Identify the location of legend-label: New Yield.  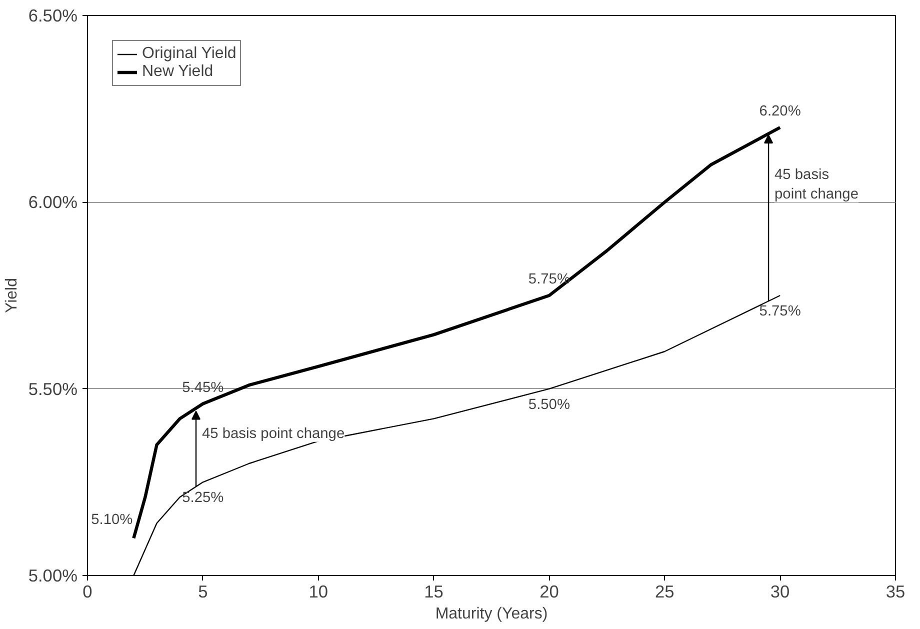
(178, 72).